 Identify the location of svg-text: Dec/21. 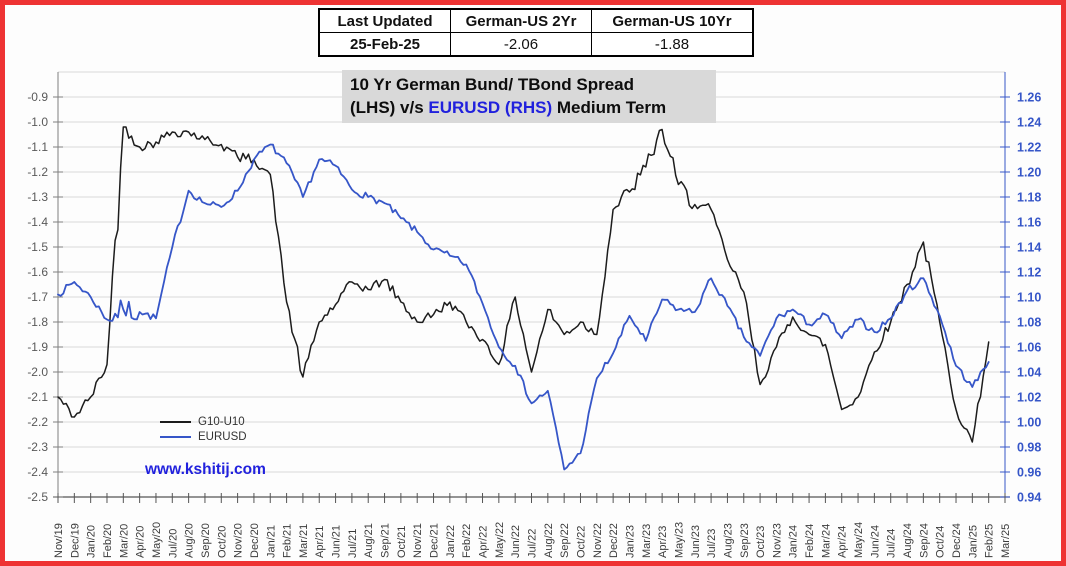
(435, 540).